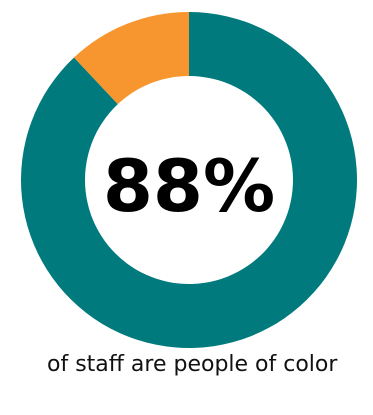  What do you see at coordinates (189, 186) in the screenshot?
I see `center-percentage: 88%` at bounding box center [189, 186].